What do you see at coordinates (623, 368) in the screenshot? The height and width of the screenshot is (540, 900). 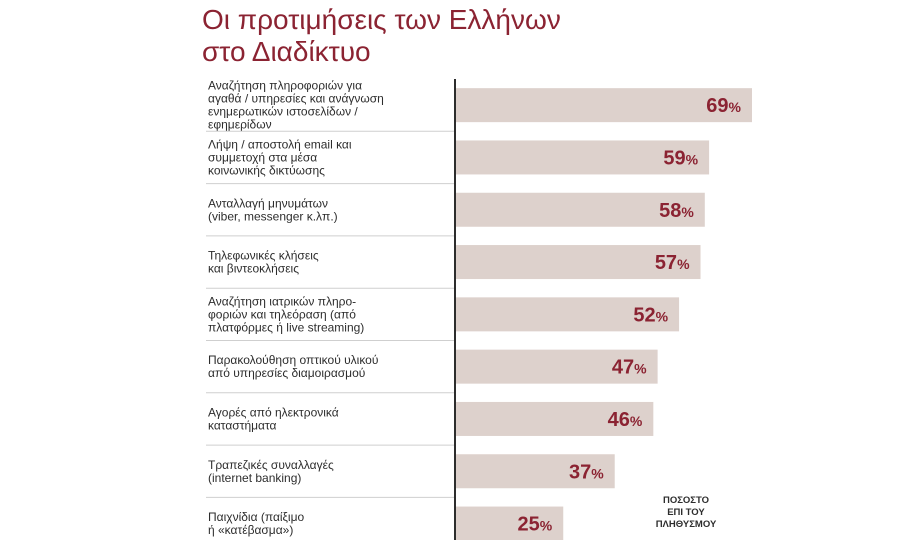 I see `value-number: 47` at bounding box center [623, 368].